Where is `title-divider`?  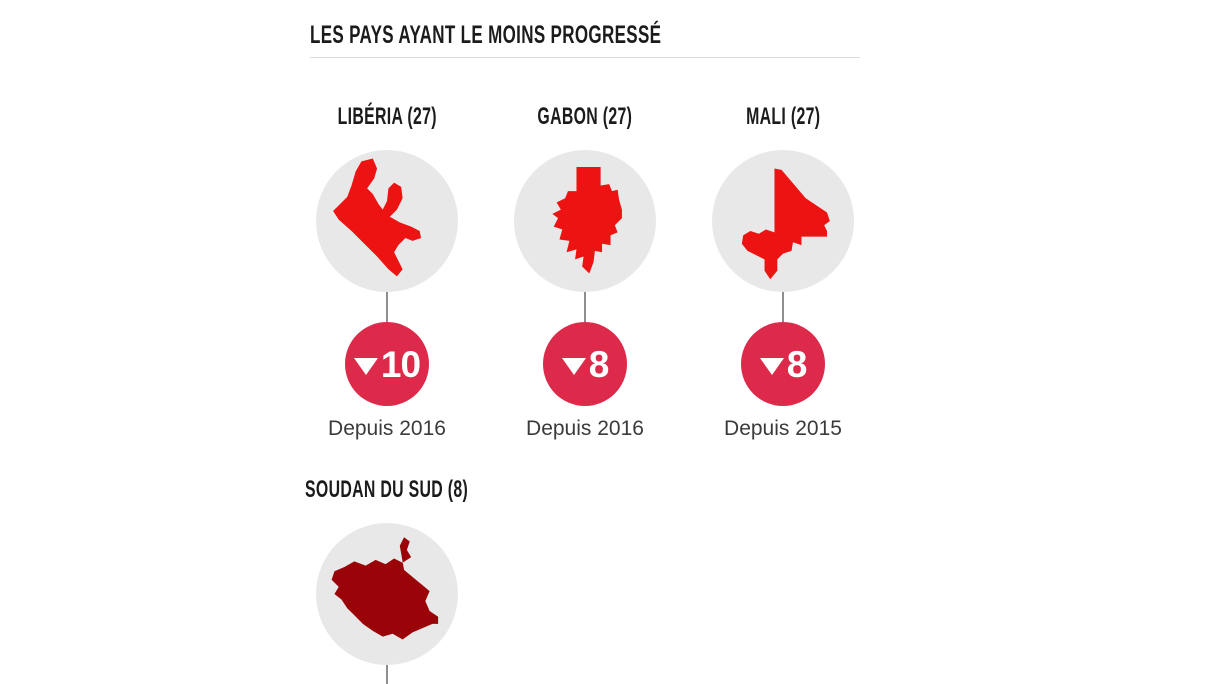
title-divider is located at coordinates (585, 57).